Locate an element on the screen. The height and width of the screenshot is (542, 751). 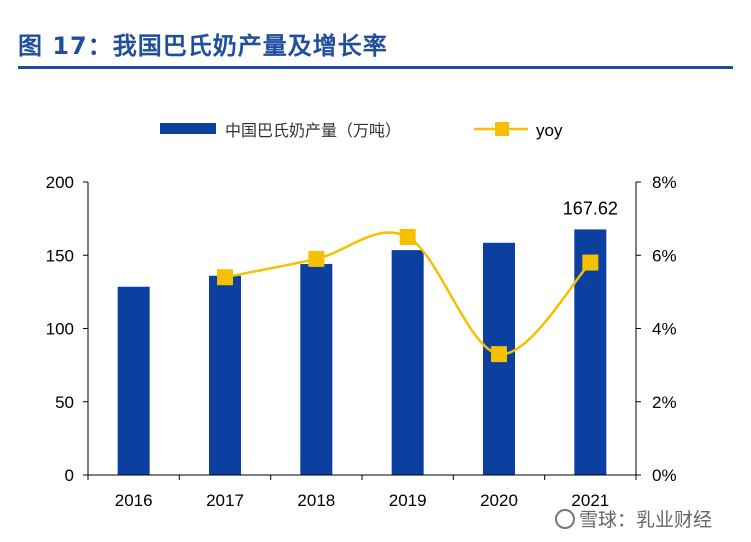
left-y-tick-label: 150 is located at coordinates (60, 255).